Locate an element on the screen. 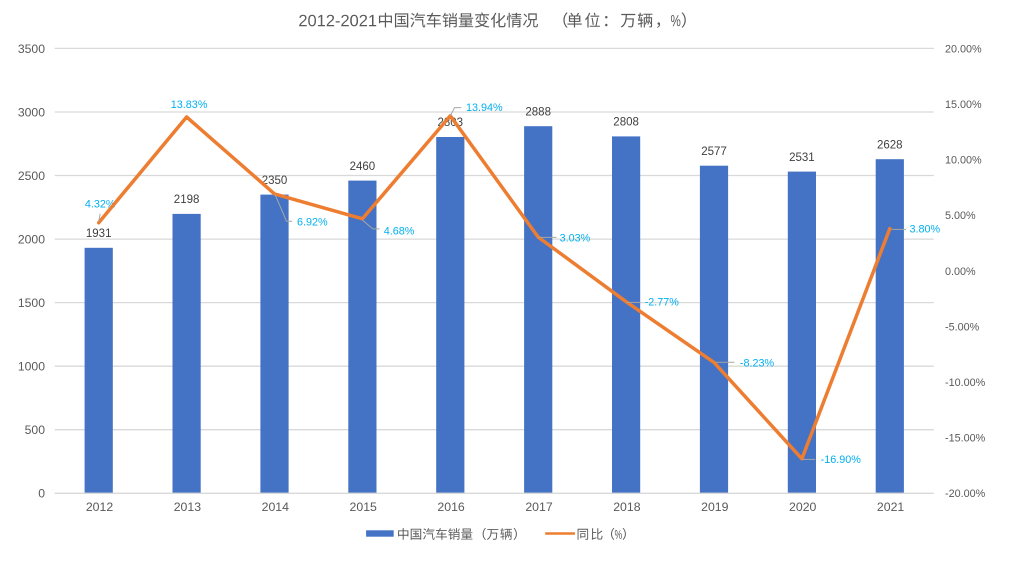 Image resolution: width=1016 pixels, height=572 pixels. svg-text: 2628 is located at coordinates (890, 145).